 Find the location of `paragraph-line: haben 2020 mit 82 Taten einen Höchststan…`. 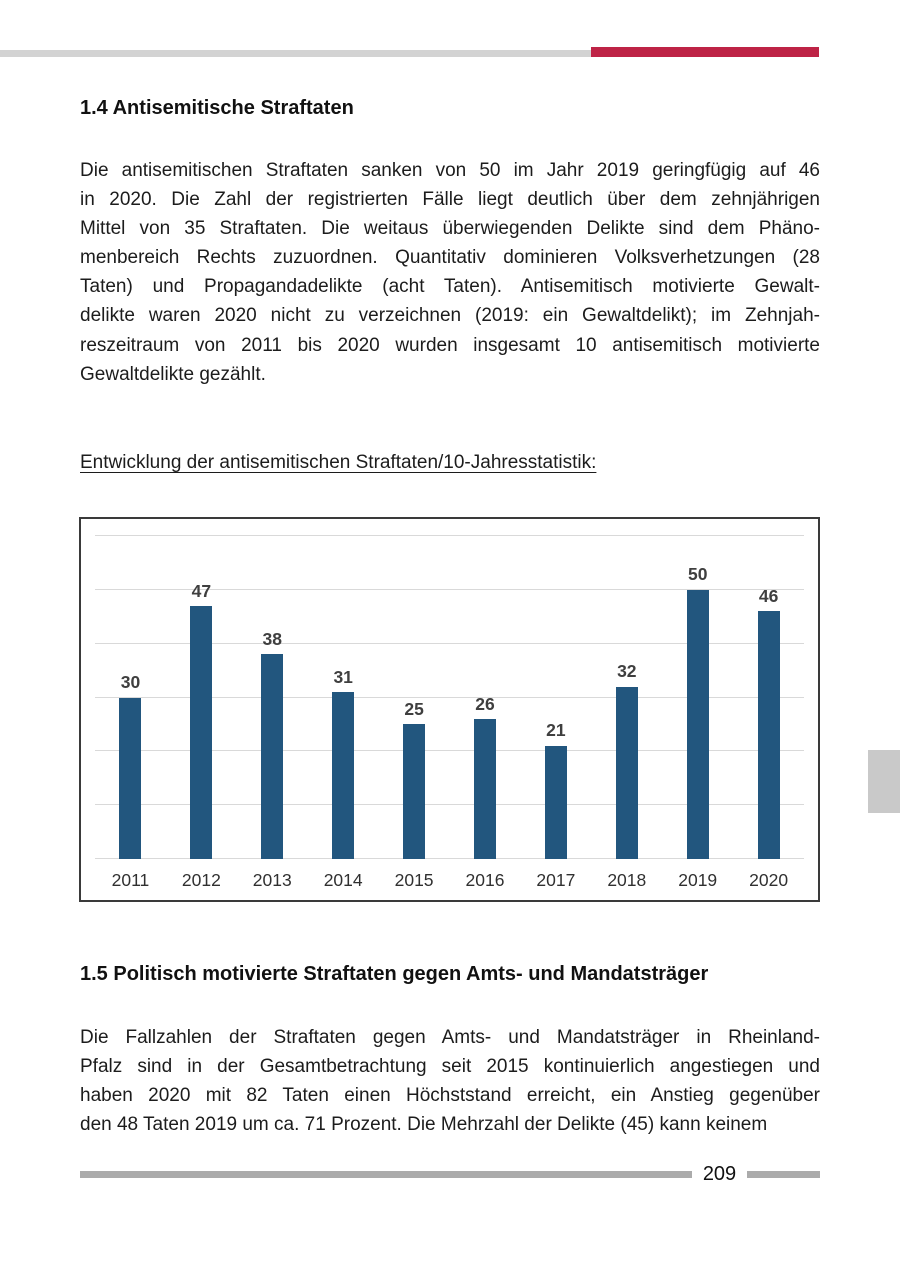

paragraph-line: haben 2020 mit 82 Taten einen Höchststan… is located at coordinates (450, 1096).